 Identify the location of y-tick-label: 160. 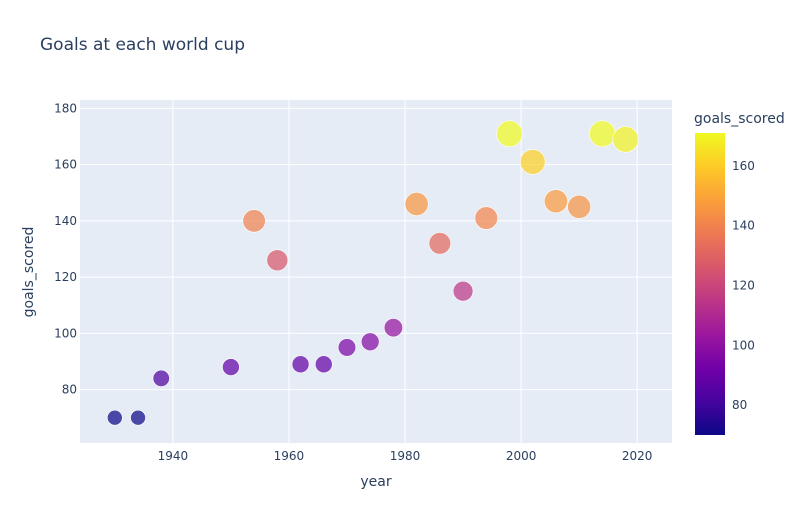
(65, 165).